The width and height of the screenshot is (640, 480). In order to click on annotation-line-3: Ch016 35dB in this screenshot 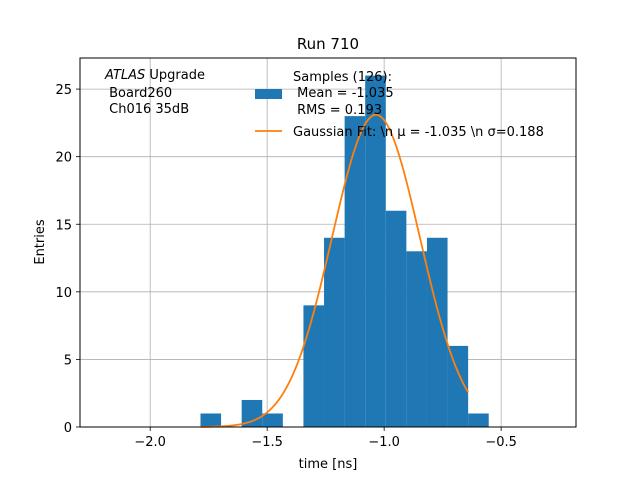, I will do `click(147, 109)`.